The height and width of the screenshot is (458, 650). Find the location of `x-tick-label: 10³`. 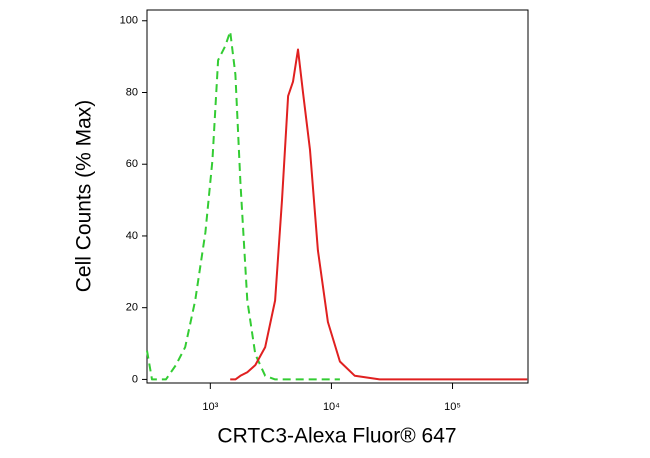

x-tick-label: 10³ is located at coordinates (210, 407).